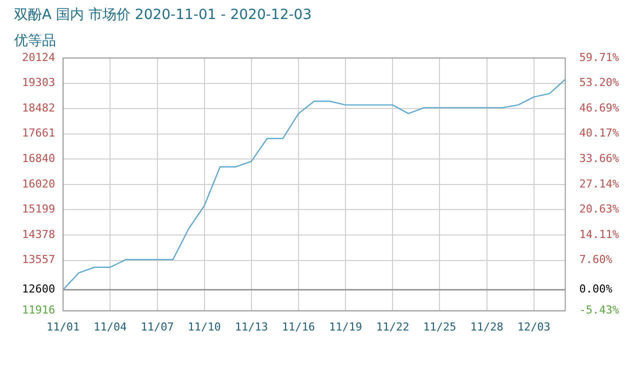  I want to click on y-tick-label: 17661, so click(39, 133).